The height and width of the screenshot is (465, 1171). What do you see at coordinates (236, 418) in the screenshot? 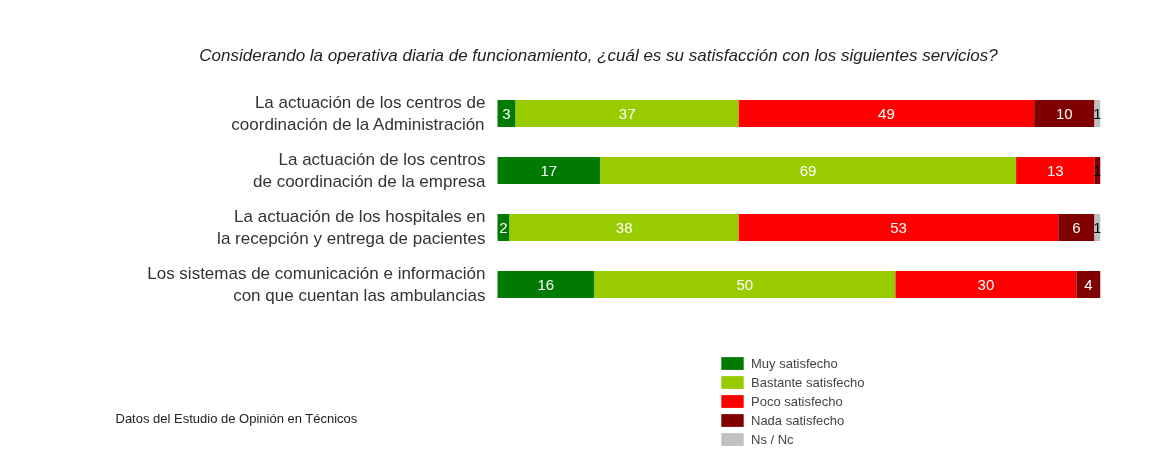
I see `text: Datos del Estudio de Opinión en Técnicos` at bounding box center [236, 418].